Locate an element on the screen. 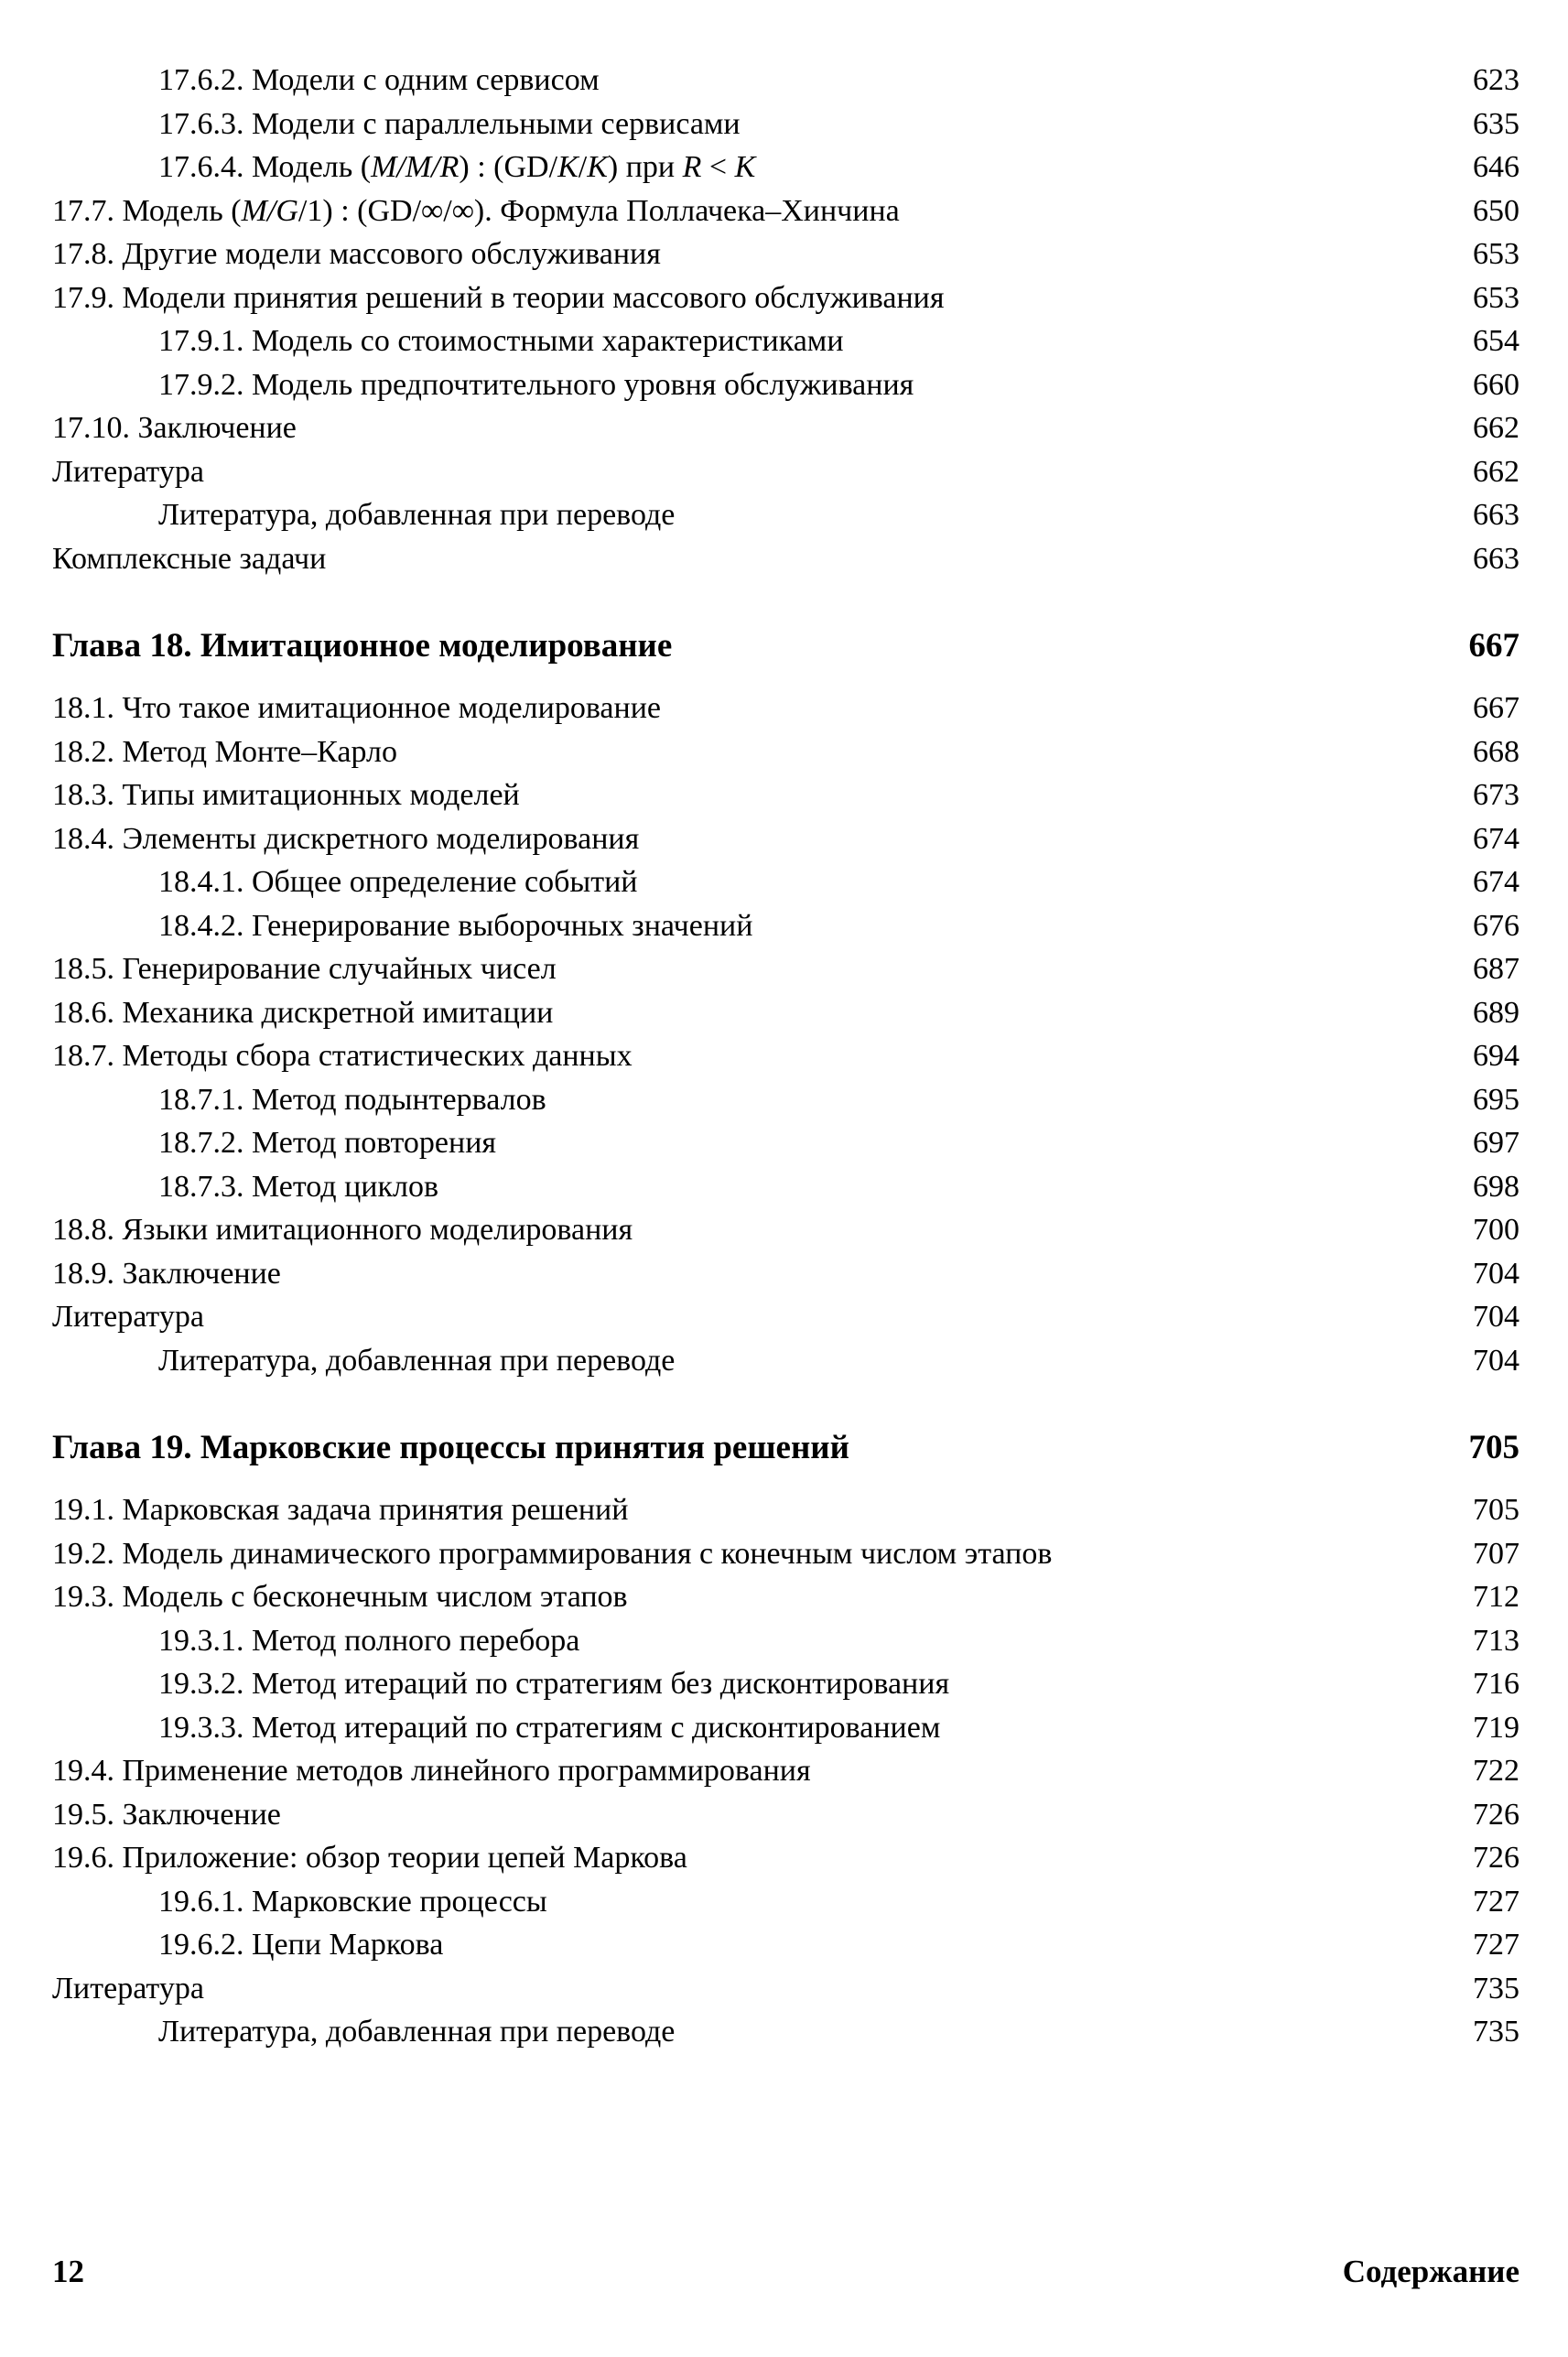  toc-entry-title: 18.5. Генерирование случайных чисел is located at coordinates (304, 969).